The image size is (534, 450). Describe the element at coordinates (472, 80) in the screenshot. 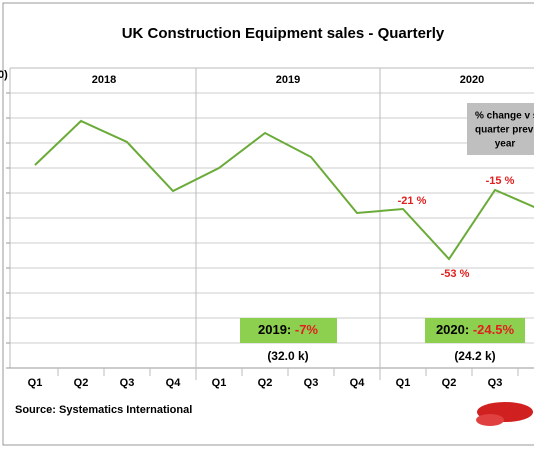

I see `year-label: 2020` at that location.